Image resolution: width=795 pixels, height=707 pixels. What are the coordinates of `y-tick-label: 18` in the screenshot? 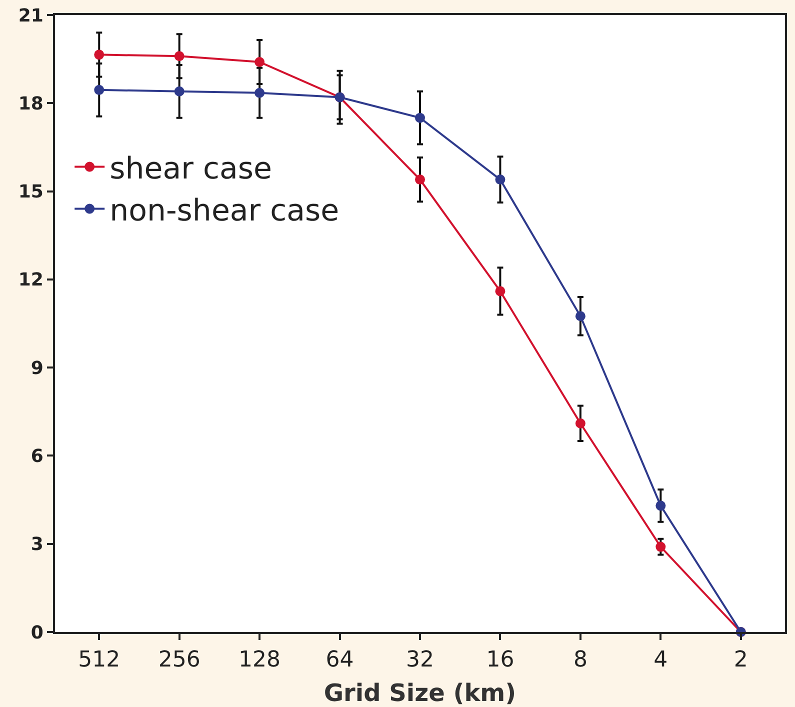 It's located at (31, 103).